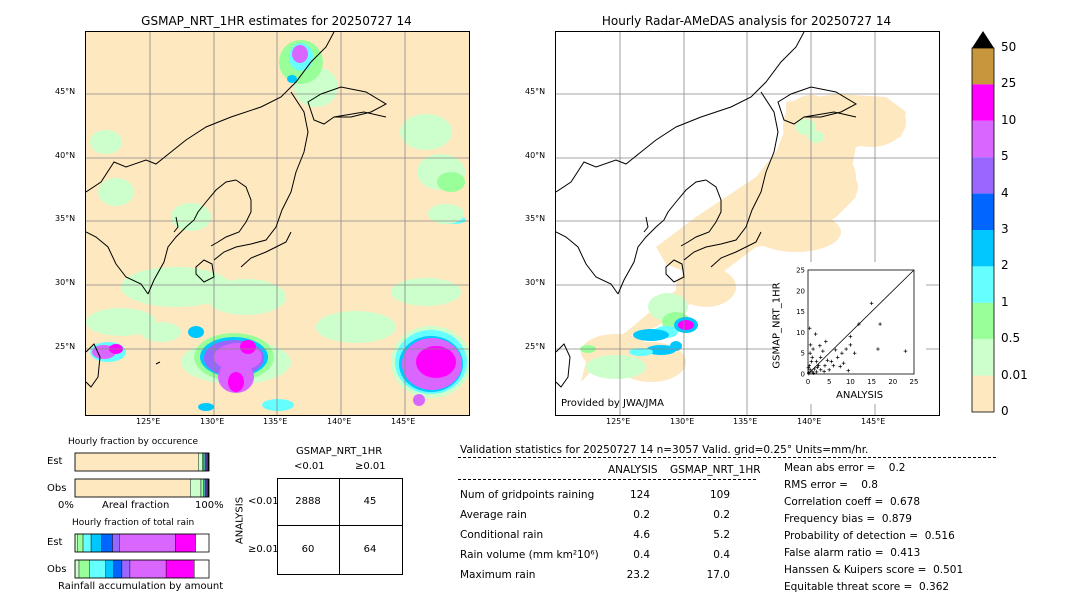 This screenshot has width=1080, height=612. Describe the element at coordinates (829, 382) in the screenshot. I see `scatter-xtick: 5` at that location.